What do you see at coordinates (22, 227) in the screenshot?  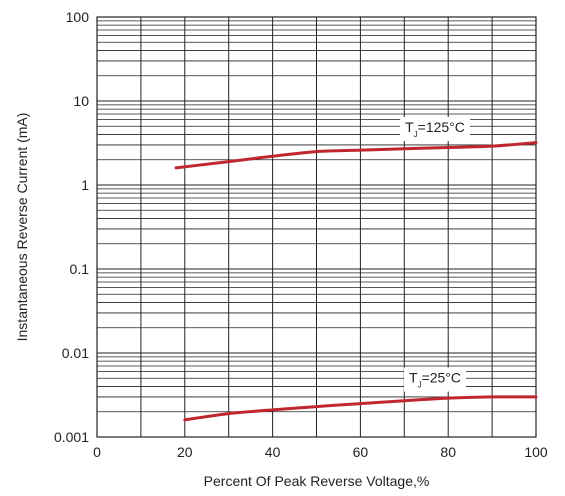 I see `y-axis-title: Instantaneous Reverse Current (mA)` at bounding box center [22, 227].